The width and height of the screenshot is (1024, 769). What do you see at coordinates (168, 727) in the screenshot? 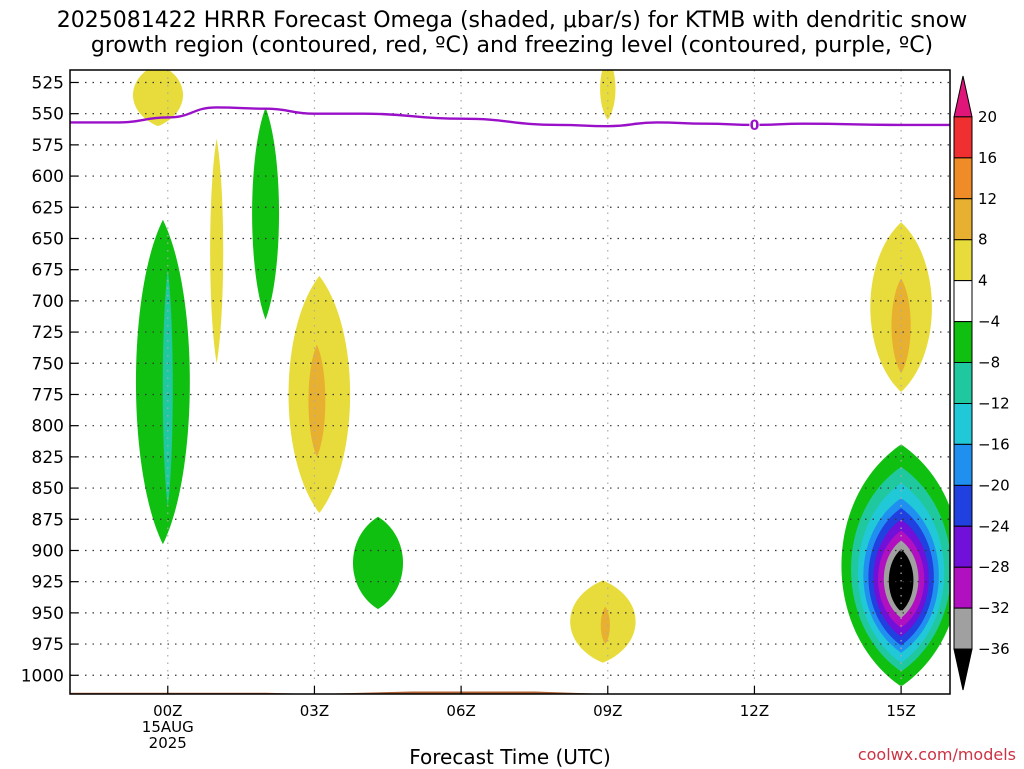
I see `x-tick-label-0-1: 15AUG` at bounding box center [168, 727].